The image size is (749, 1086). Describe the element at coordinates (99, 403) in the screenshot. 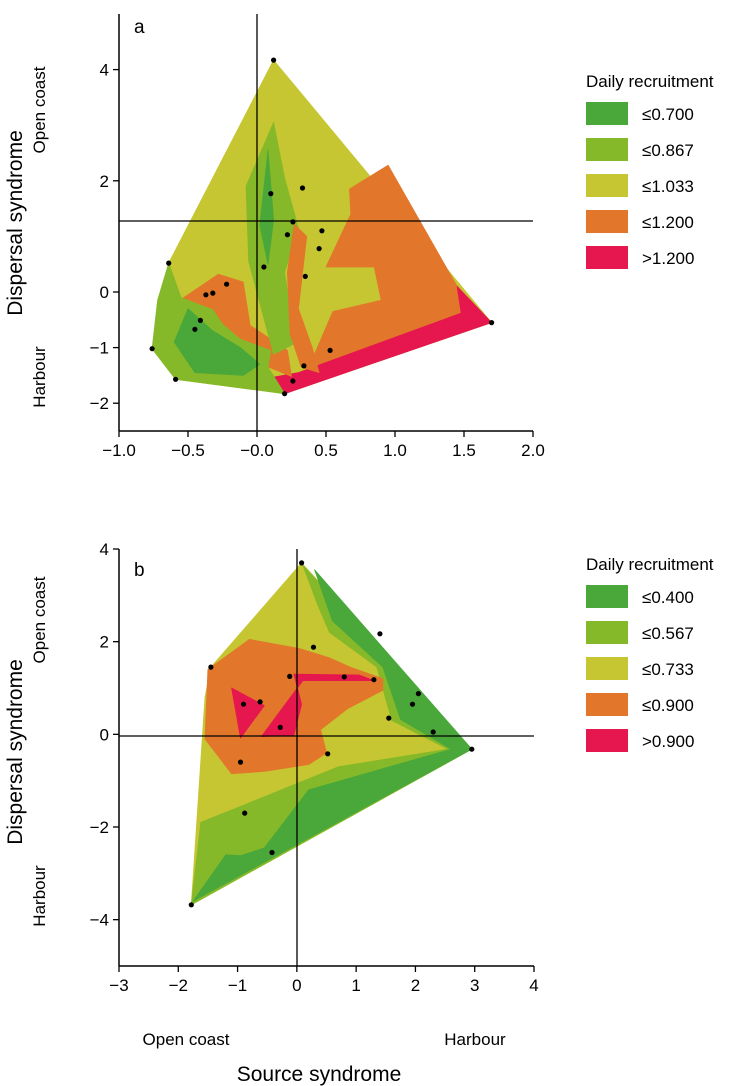

I see `panel-a-ytick-label: −2` at that location.